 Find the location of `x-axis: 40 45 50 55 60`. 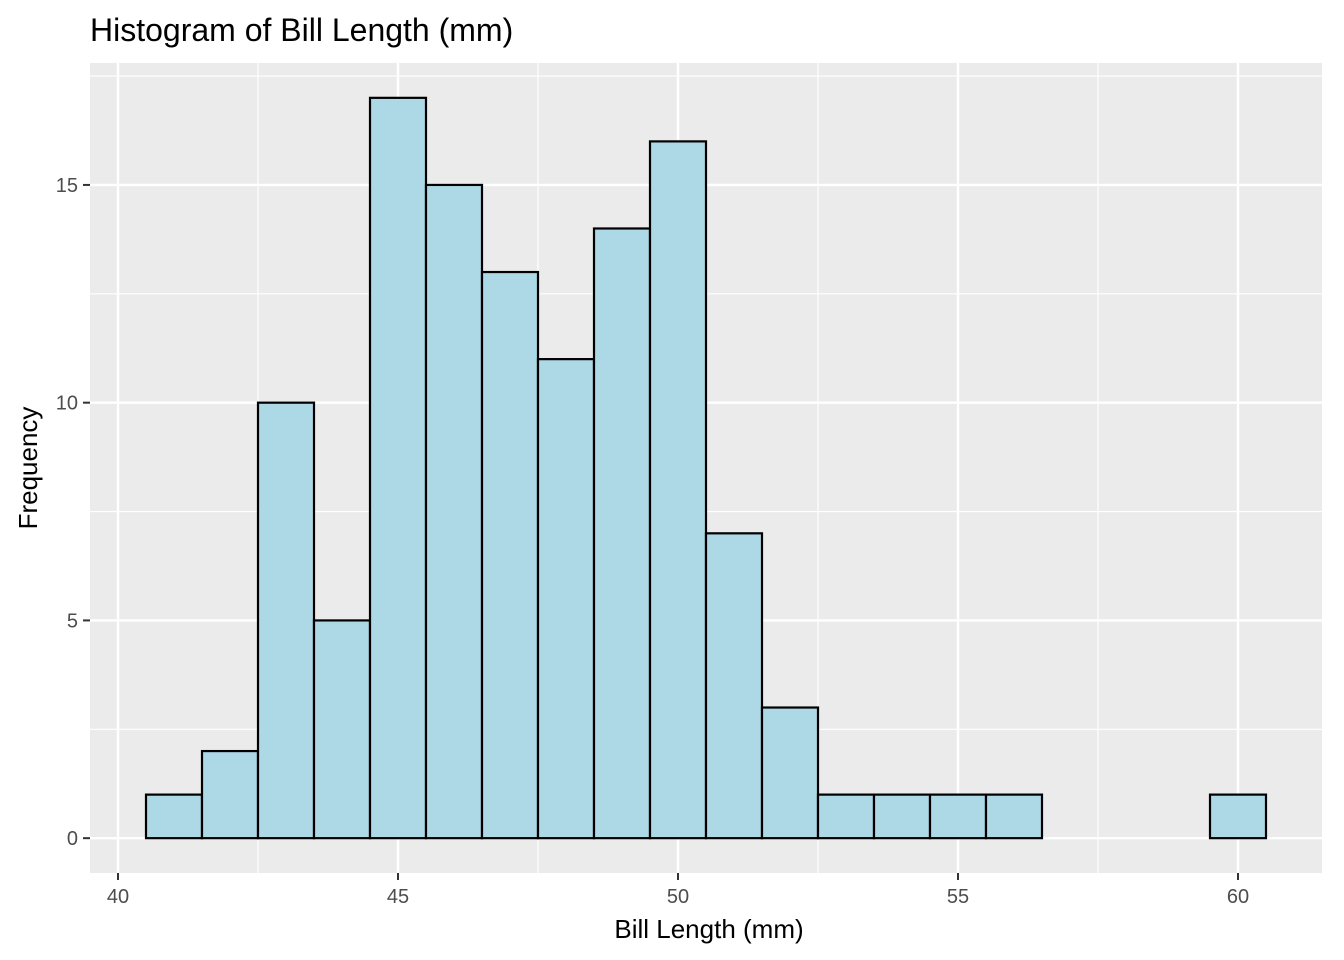

x-axis: 40 45 50 55 60 is located at coordinates (678, 890).